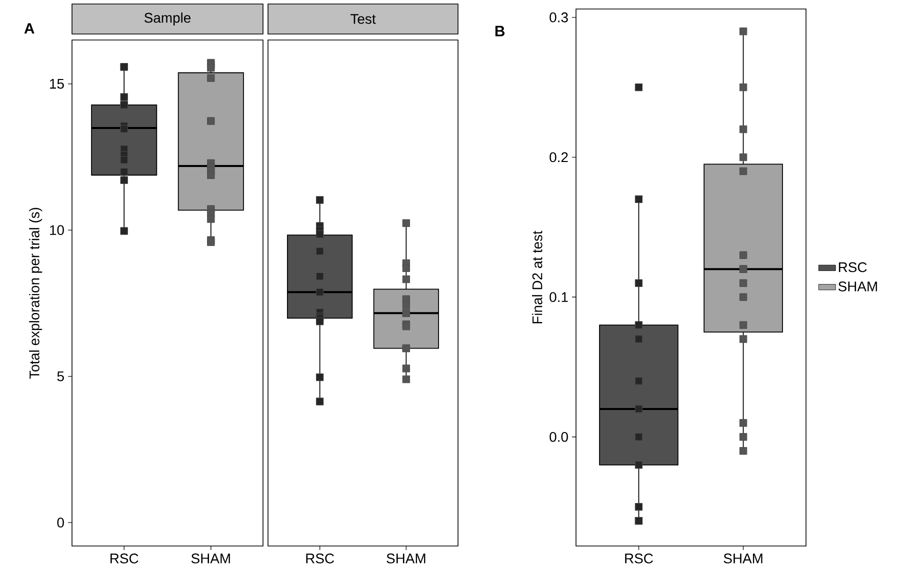  Describe the element at coordinates (559, 157) in the screenshot. I see `y-tick-label: 0.2` at that location.